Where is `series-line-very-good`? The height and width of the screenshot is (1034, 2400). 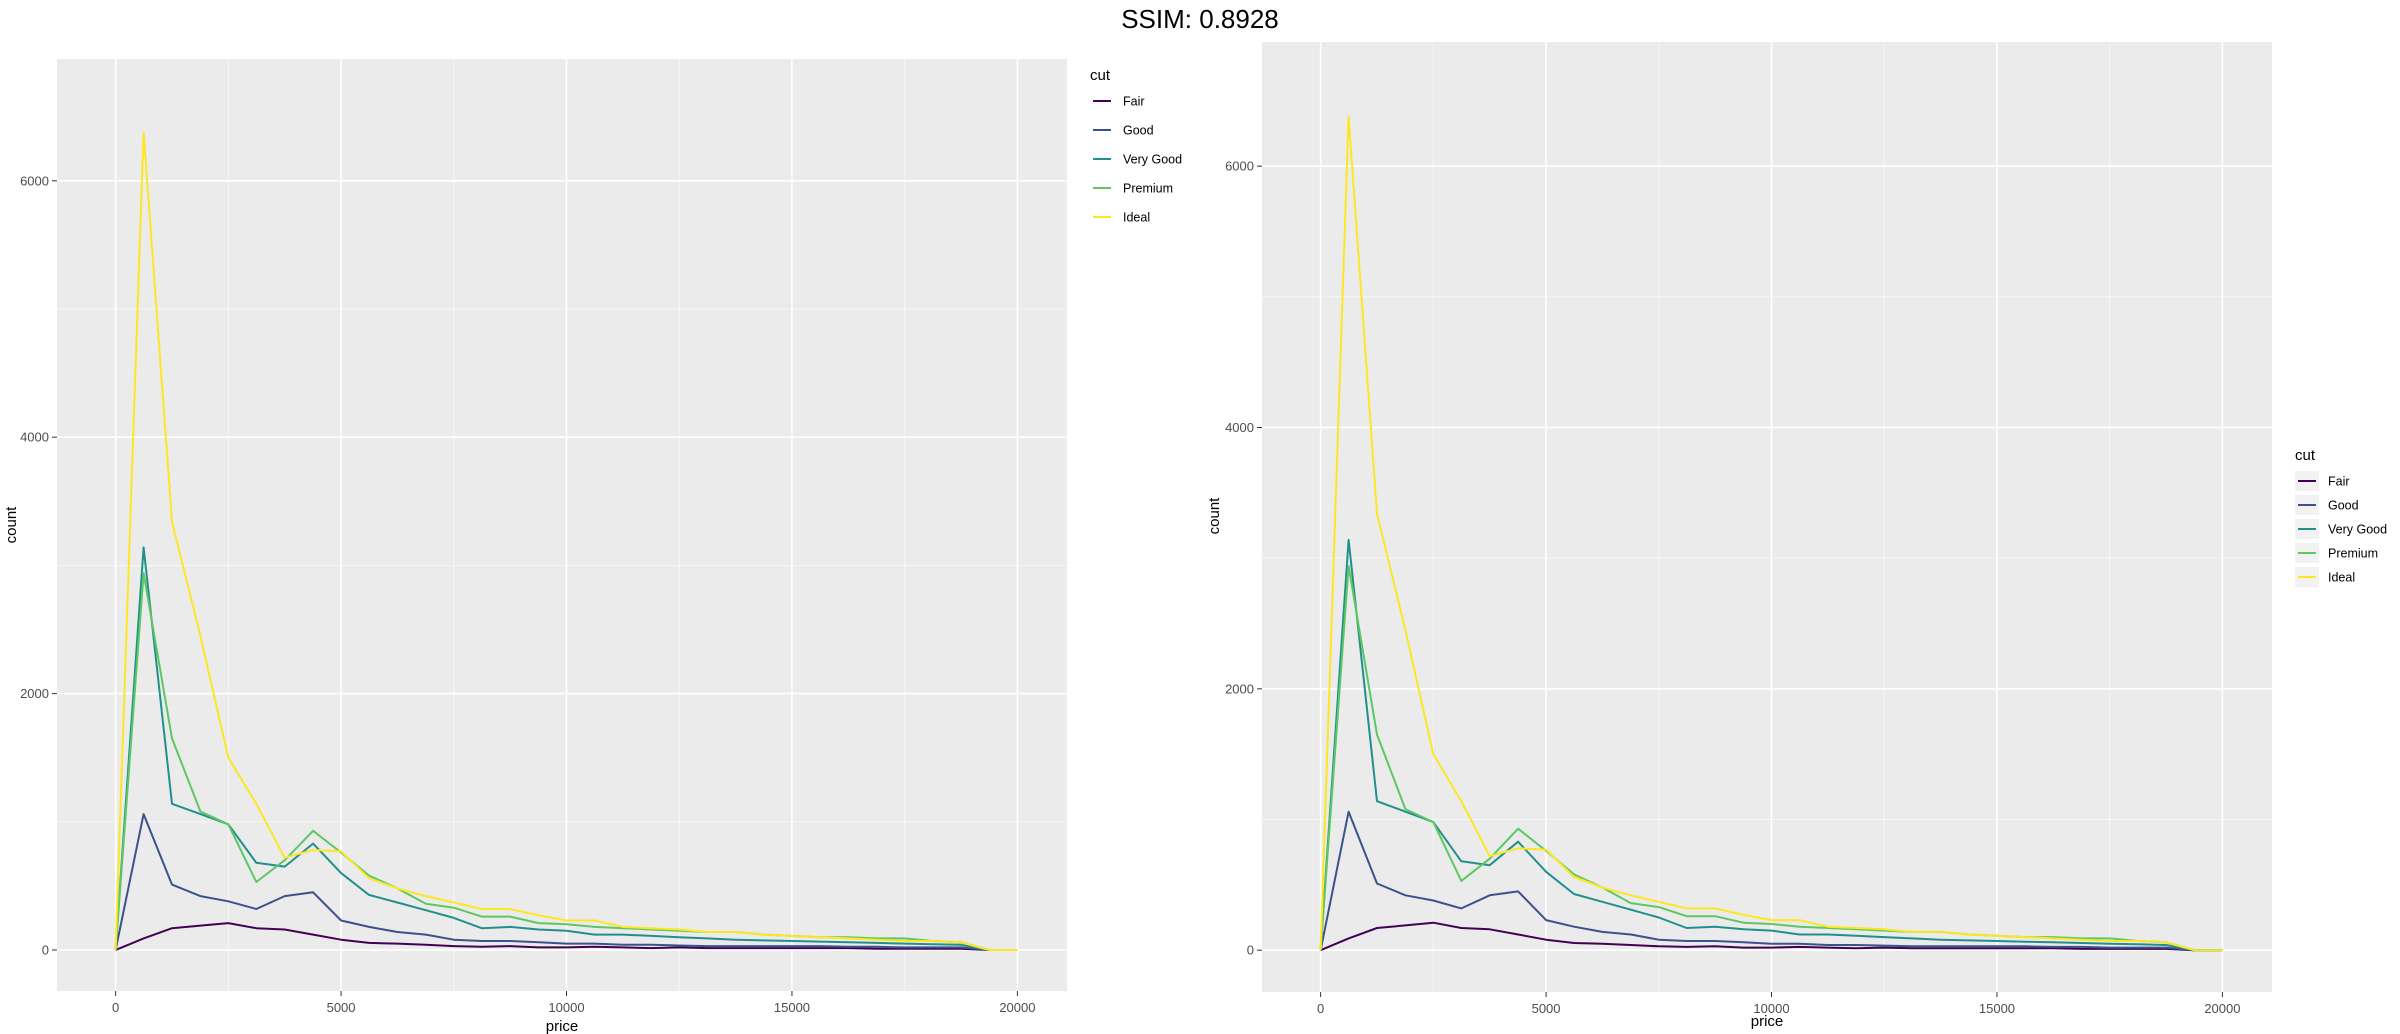
series-line-very-good is located at coordinates (566, 748).